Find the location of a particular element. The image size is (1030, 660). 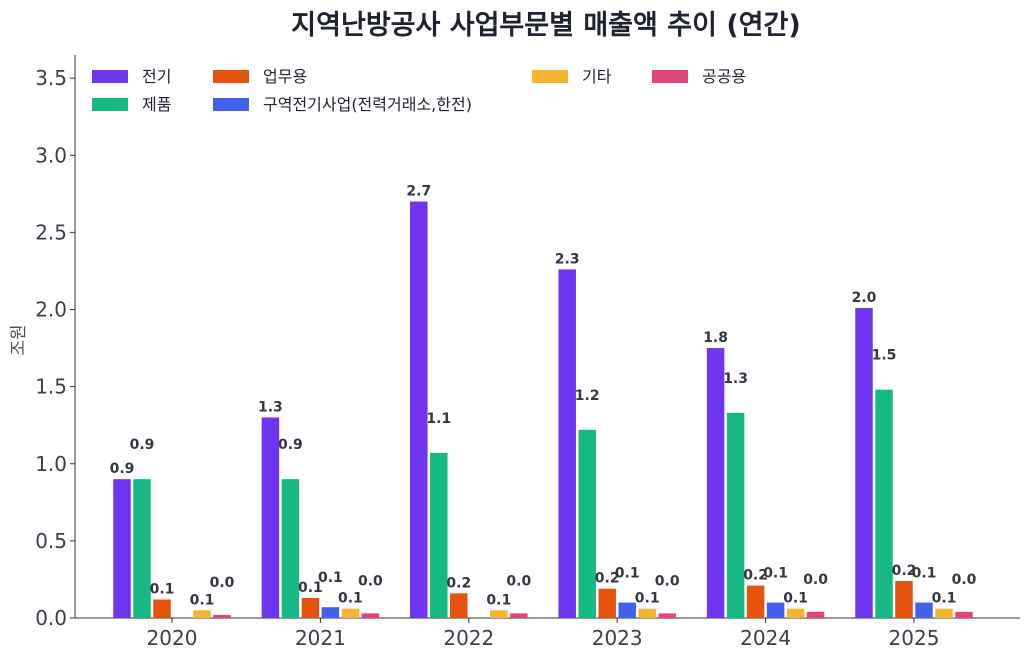

y-tick-label: 3.5 is located at coordinates (51, 78).